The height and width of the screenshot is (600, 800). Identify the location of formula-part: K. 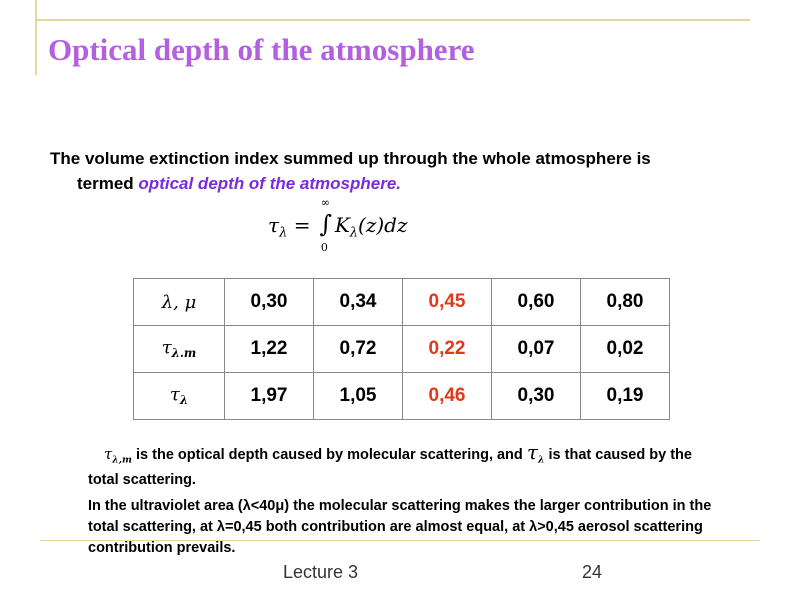
(342, 225).